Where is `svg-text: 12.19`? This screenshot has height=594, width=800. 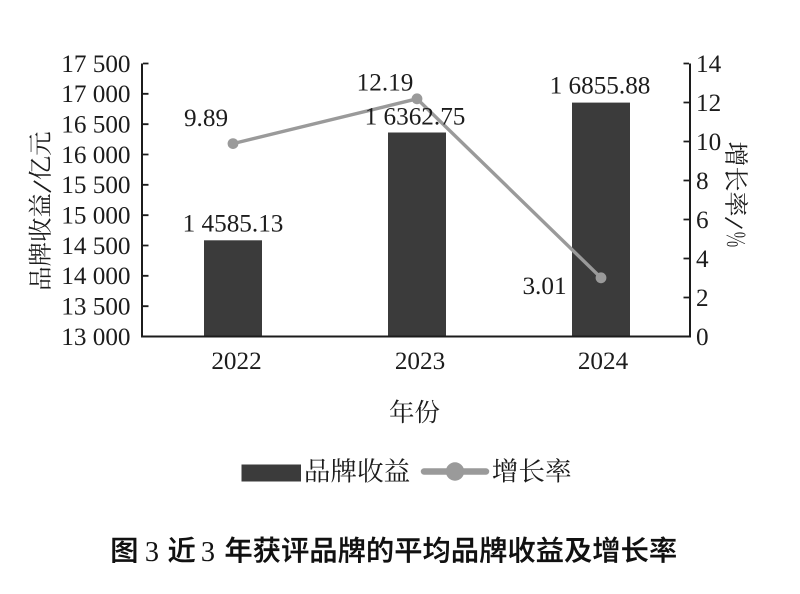
svg-text: 12.19 is located at coordinates (385, 83).